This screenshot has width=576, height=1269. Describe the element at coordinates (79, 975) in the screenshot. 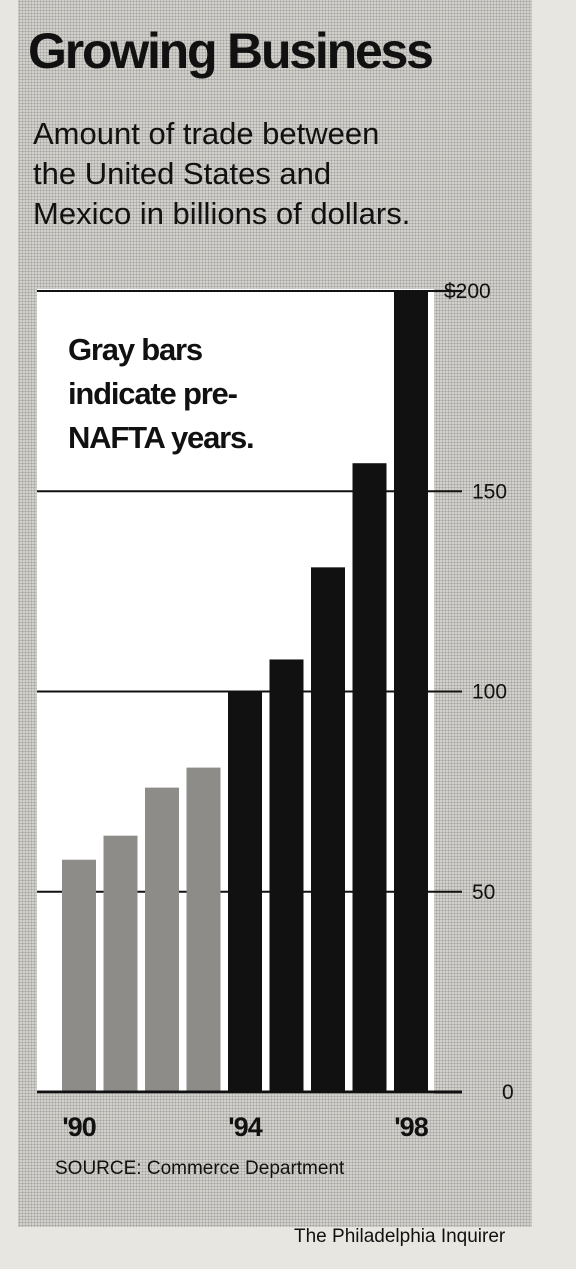

I see `bar-1990` at that location.